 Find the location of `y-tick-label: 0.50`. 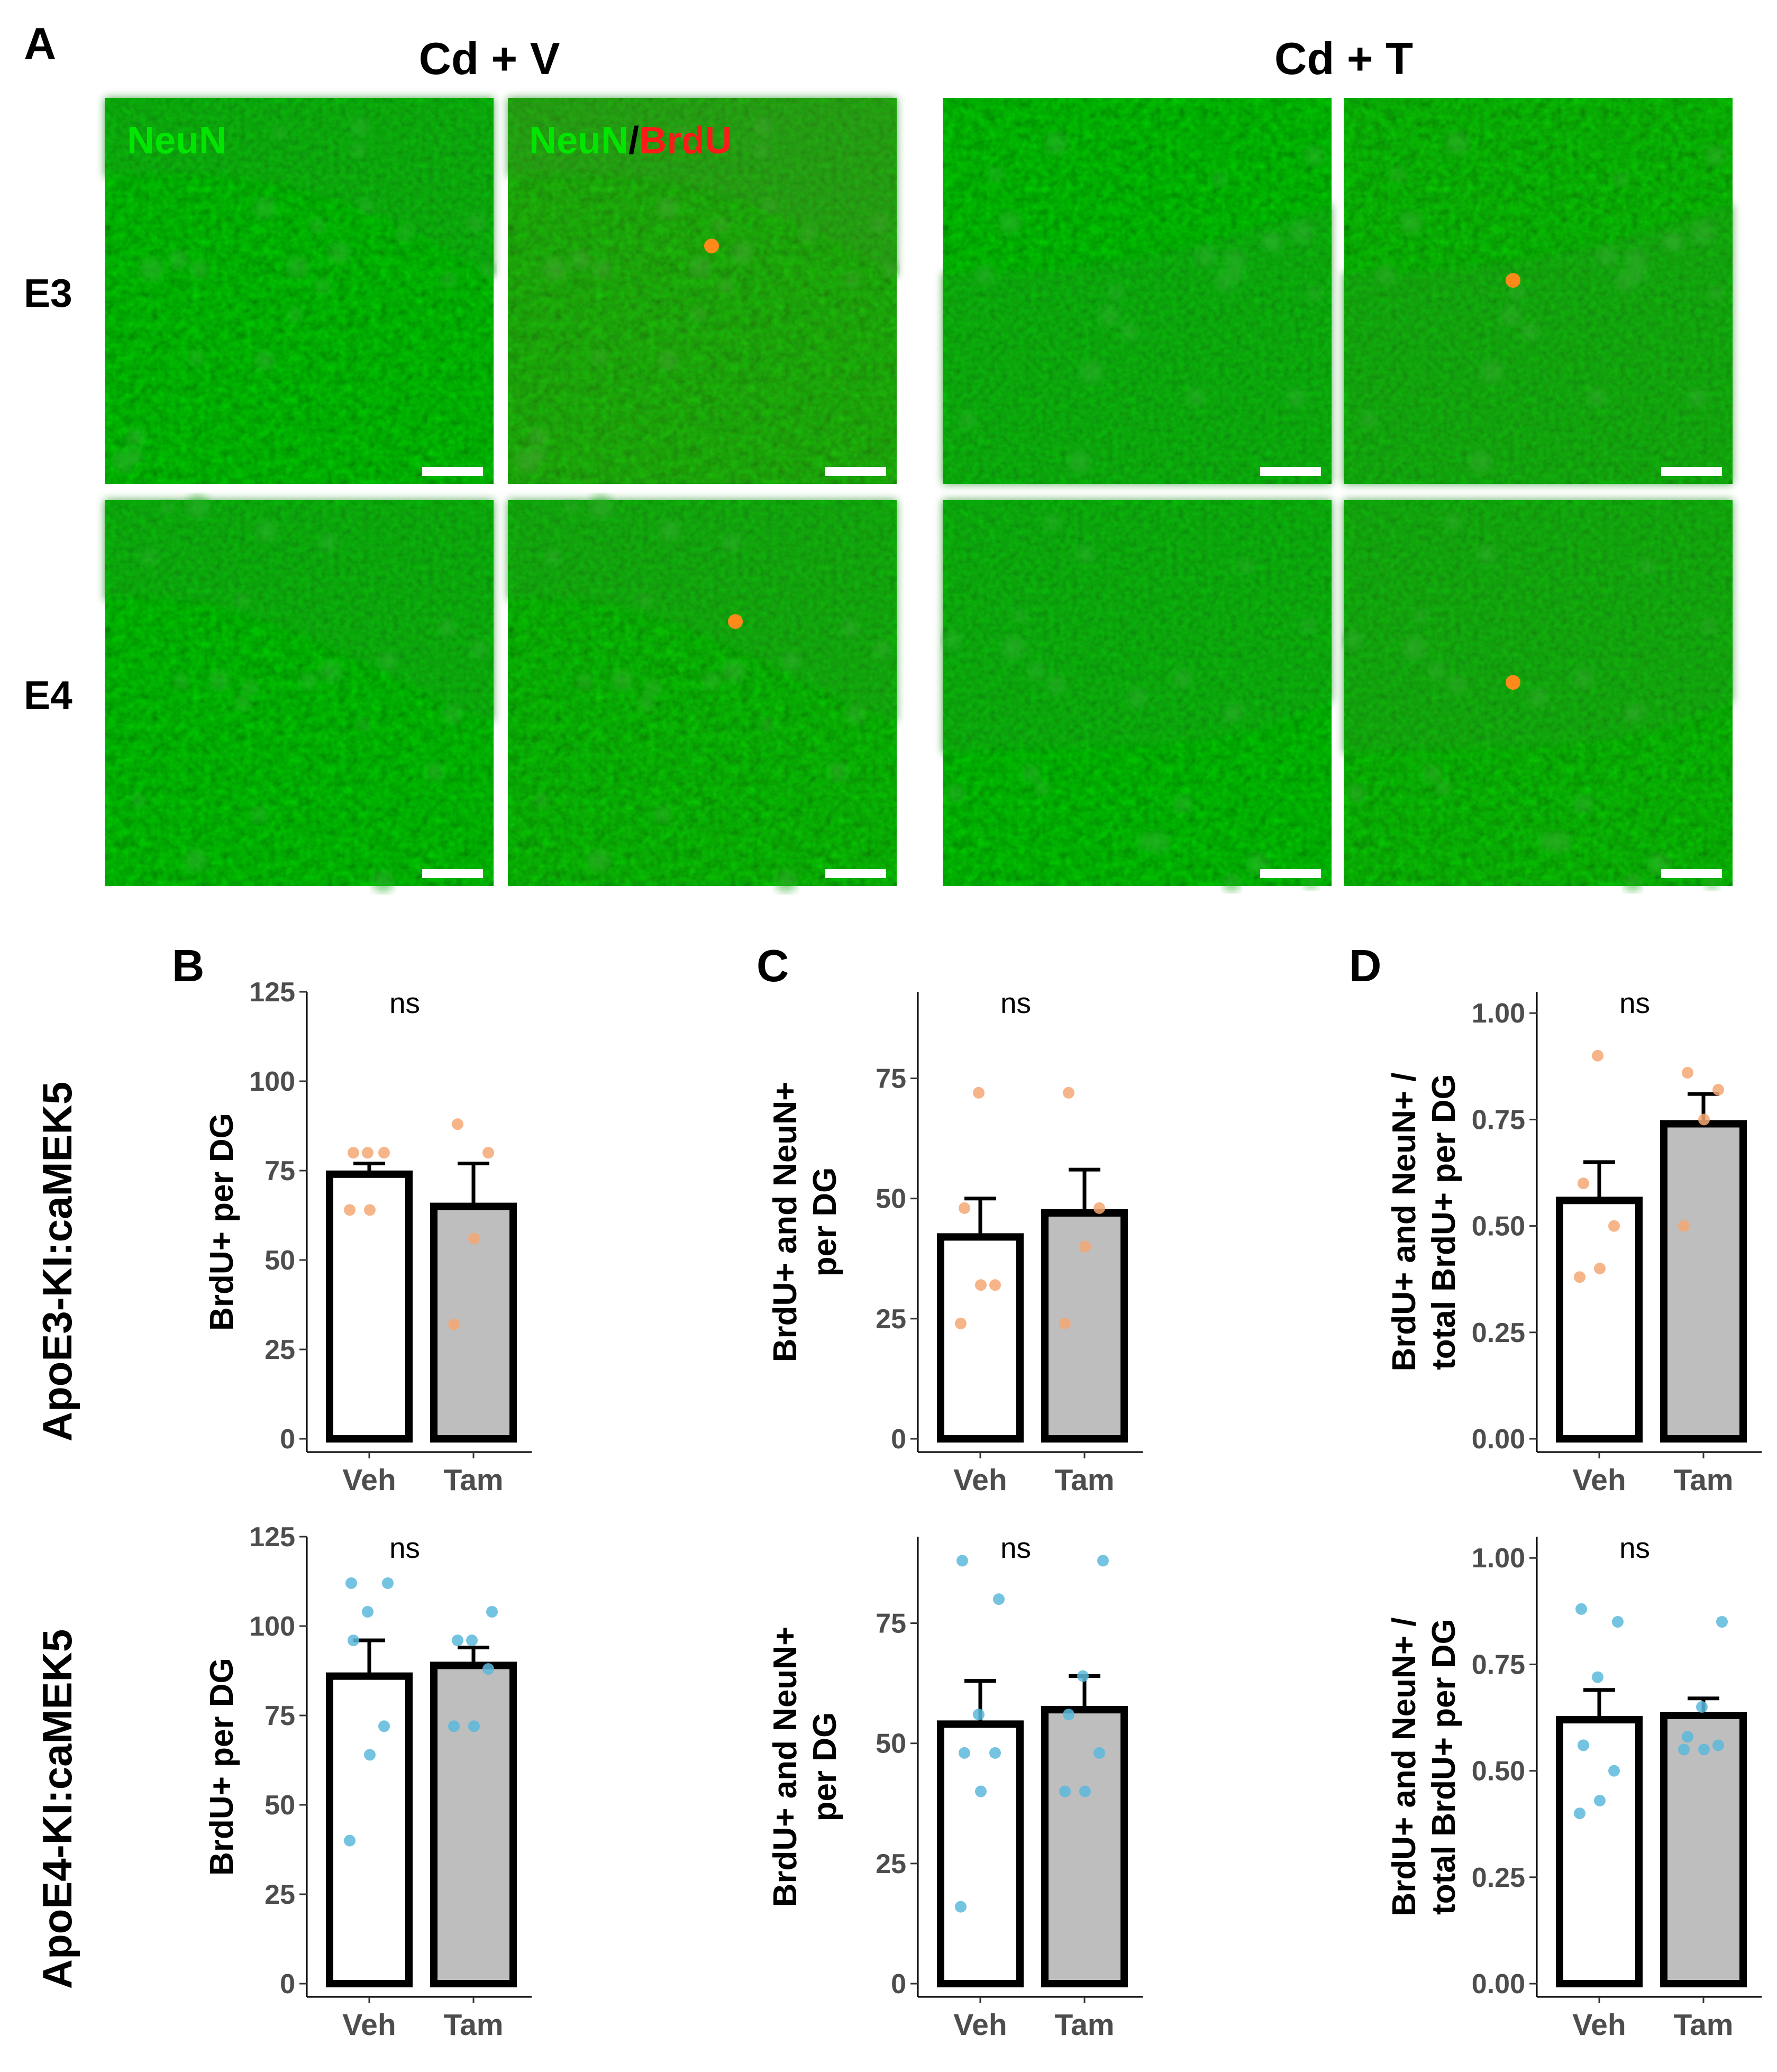

y-tick-label: 0.50 is located at coordinates (1499, 1771).